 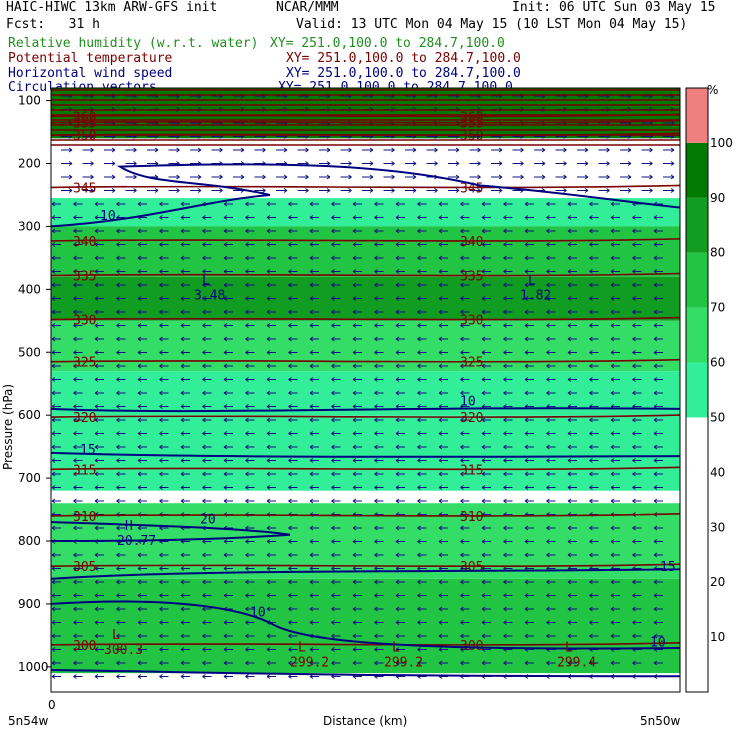 I want to click on theta-label-right-325: 325, so click(x=471, y=363).